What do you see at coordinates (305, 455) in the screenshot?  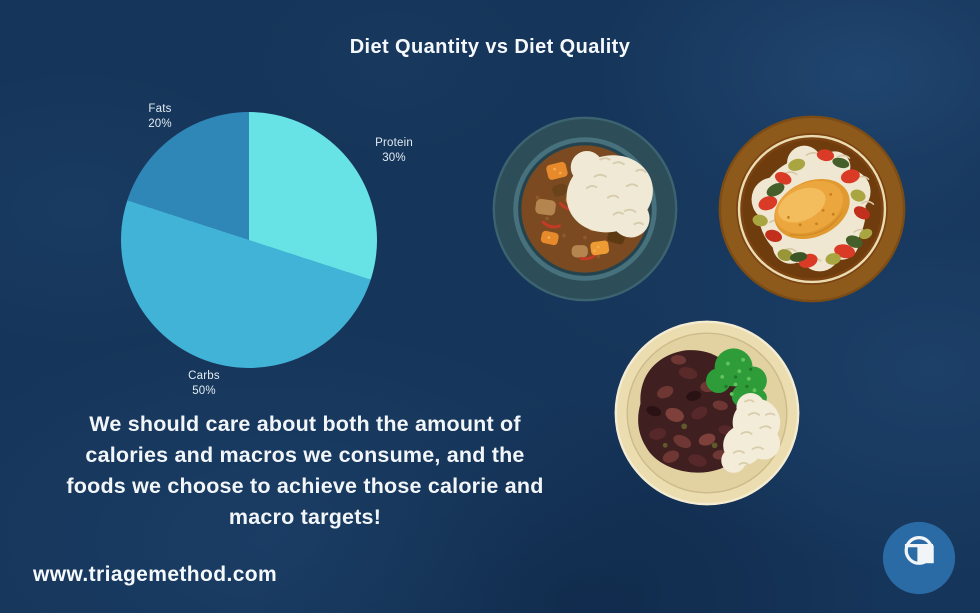 I see `caption-line: calories and macros we consume, and the` at bounding box center [305, 455].